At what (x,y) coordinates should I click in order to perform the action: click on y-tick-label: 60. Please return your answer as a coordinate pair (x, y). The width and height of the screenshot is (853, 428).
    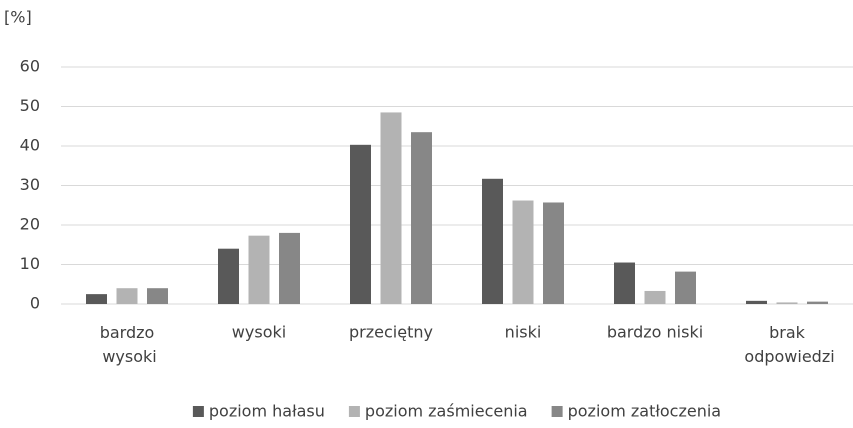
    Looking at the image, I should click on (30, 66).